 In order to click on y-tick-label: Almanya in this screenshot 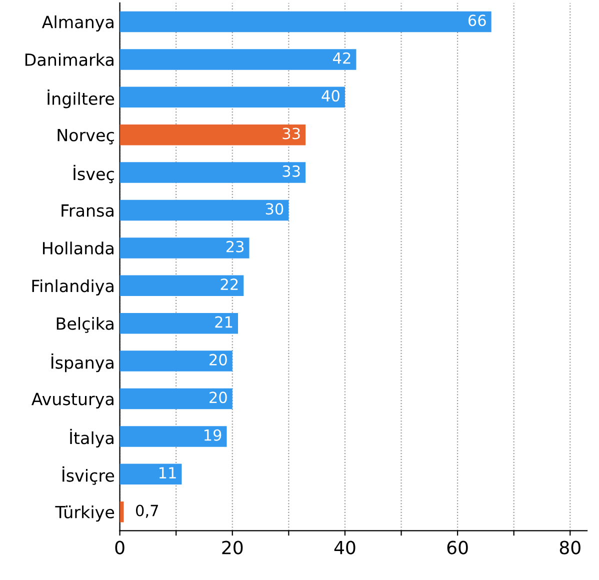, I will do `click(78, 23)`.